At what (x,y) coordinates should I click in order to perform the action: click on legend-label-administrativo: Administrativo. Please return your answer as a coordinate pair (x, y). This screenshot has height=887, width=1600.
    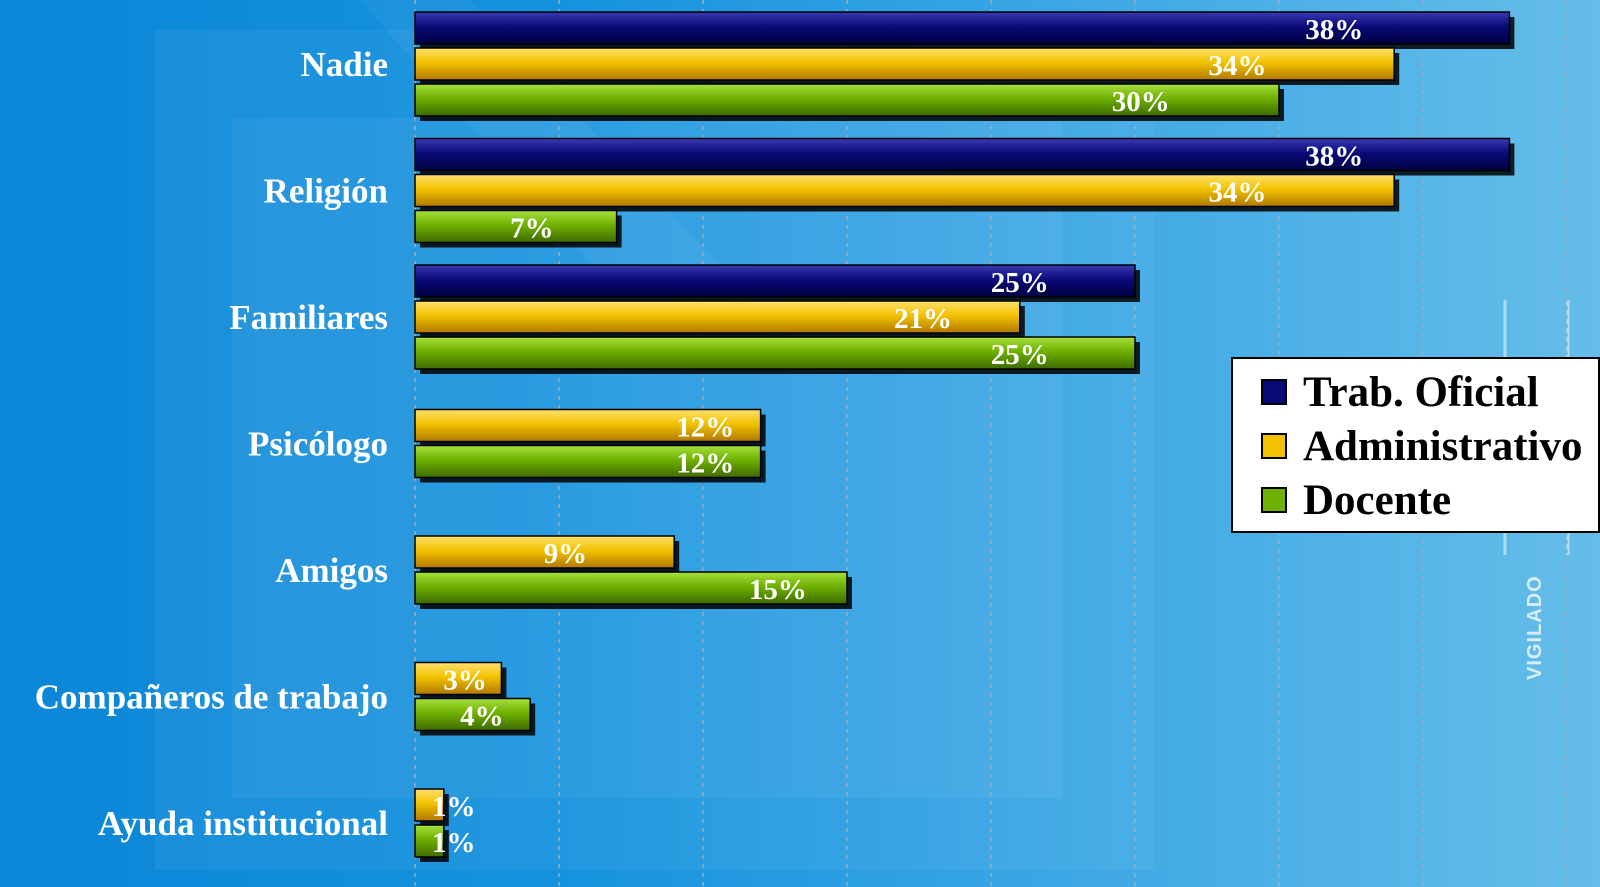
    Looking at the image, I should click on (1443, 446).